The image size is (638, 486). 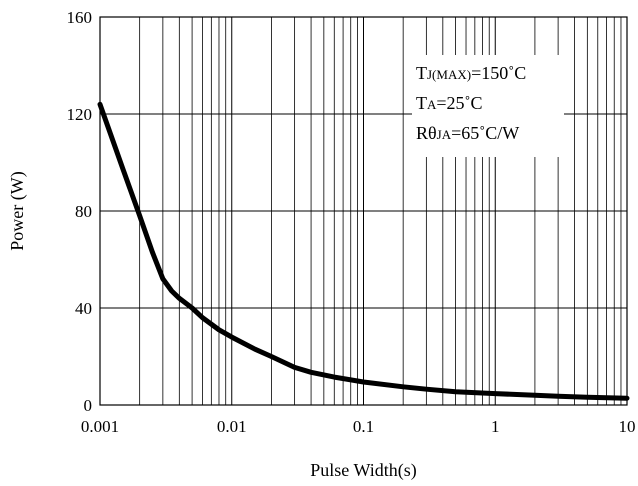 What do you see at coordinates (471, 73) in the screenshot?
I see `annotation-line: TJ(MAX)=150˚C` at bounding box center [471, 73].